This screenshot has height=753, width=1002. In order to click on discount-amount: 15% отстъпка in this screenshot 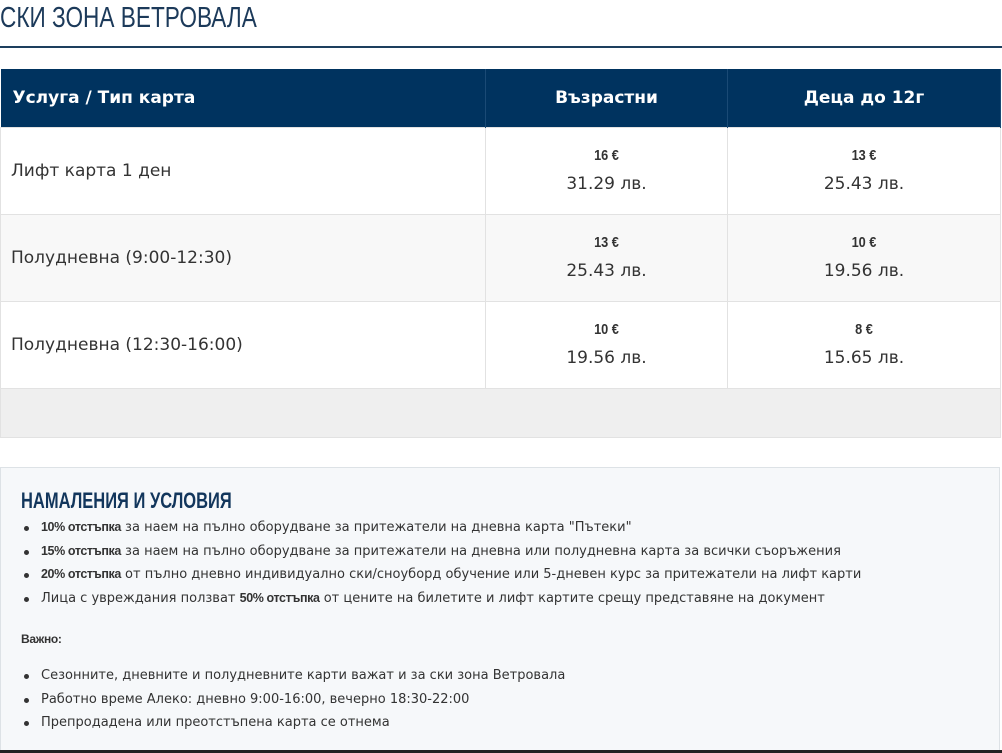, I will do `click(81, 550)`.